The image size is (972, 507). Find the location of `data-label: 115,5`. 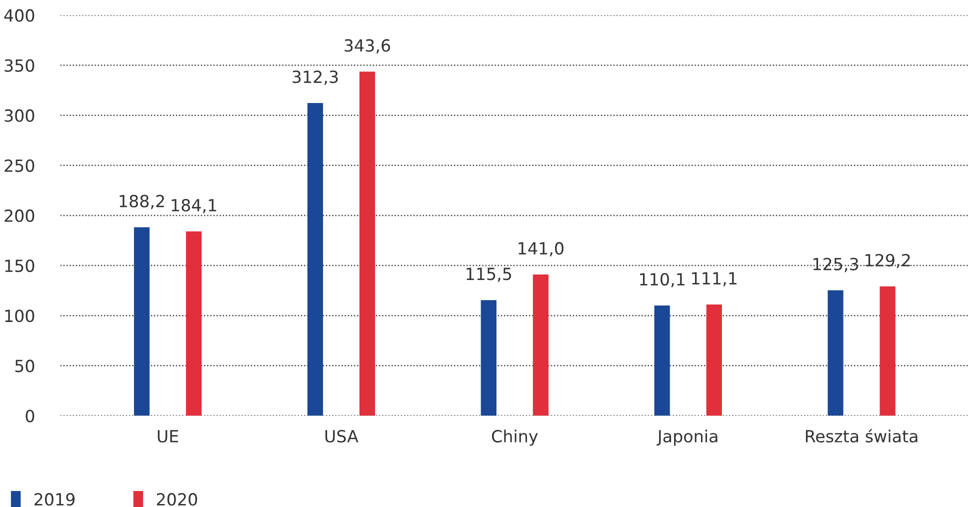

data-label: 115,5 is located at coordinates (489, 275).